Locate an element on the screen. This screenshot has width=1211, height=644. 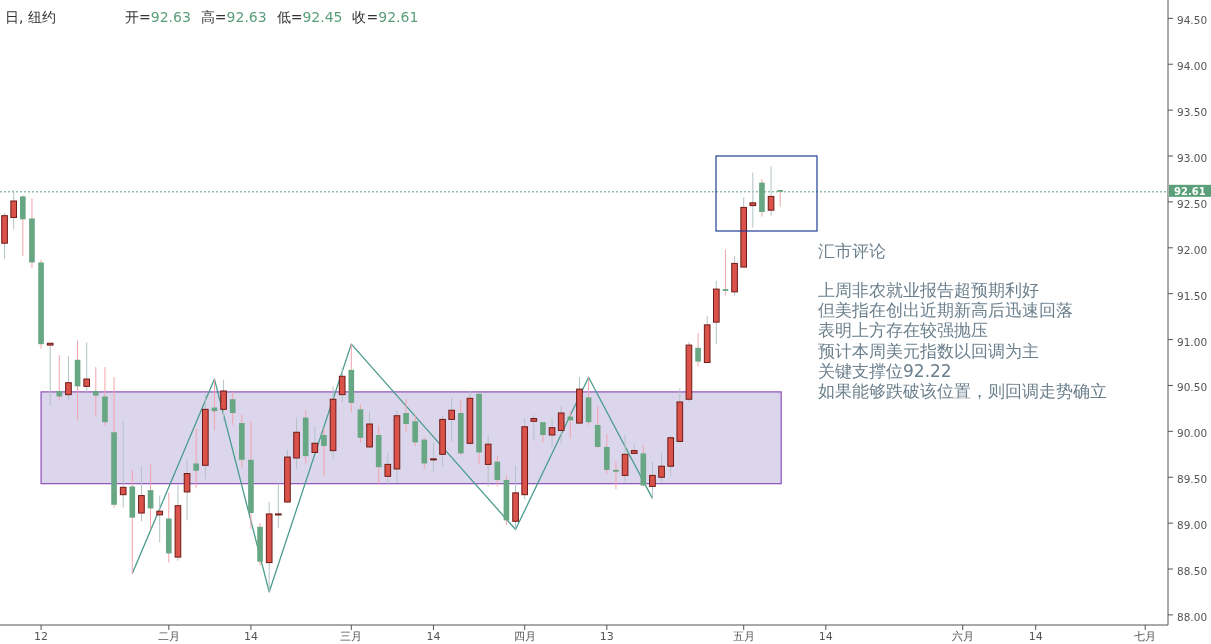
y-tick-label: 92.00 is located at coordinates (1192, 249).